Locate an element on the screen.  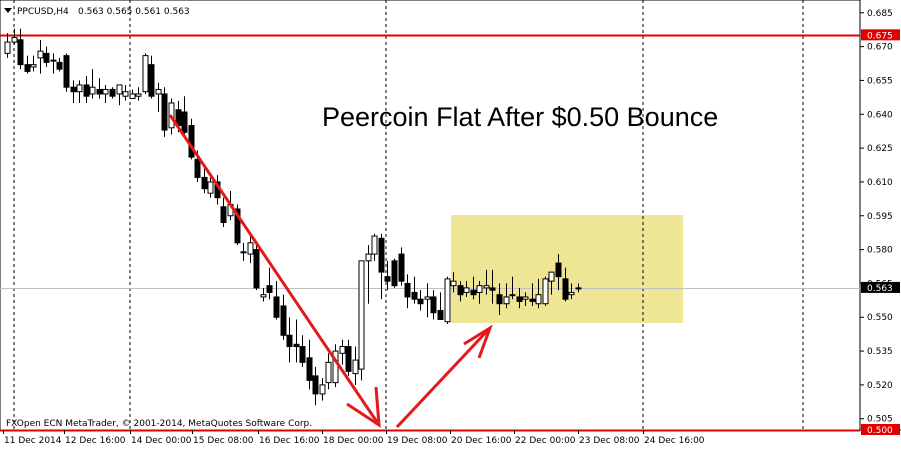
x-tick-label: 14 Dec 00:00 is located at coordinates (161, 441).